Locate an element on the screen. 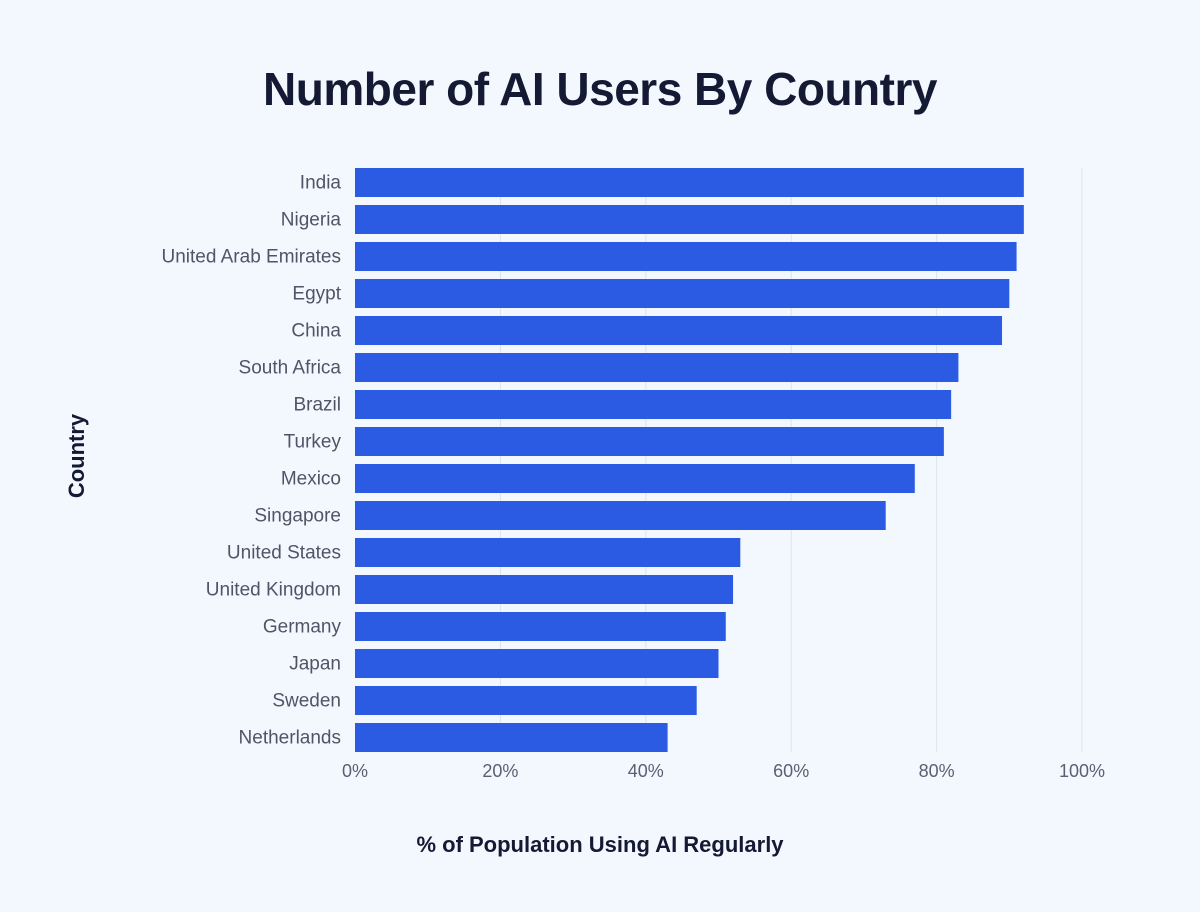  category-label: Egypt is located at coordinates (316, 294).